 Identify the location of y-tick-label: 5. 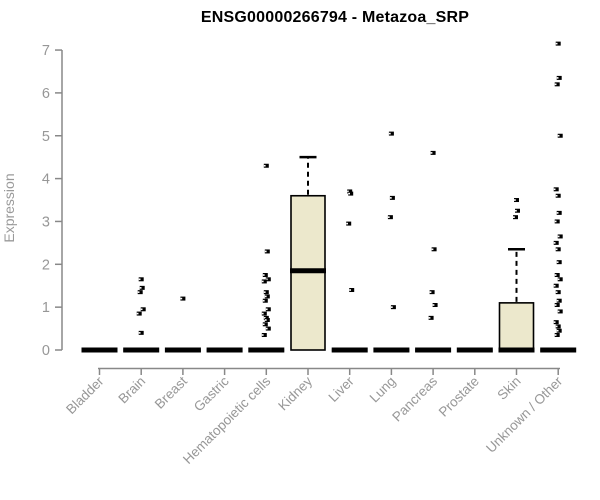
(46, 137).